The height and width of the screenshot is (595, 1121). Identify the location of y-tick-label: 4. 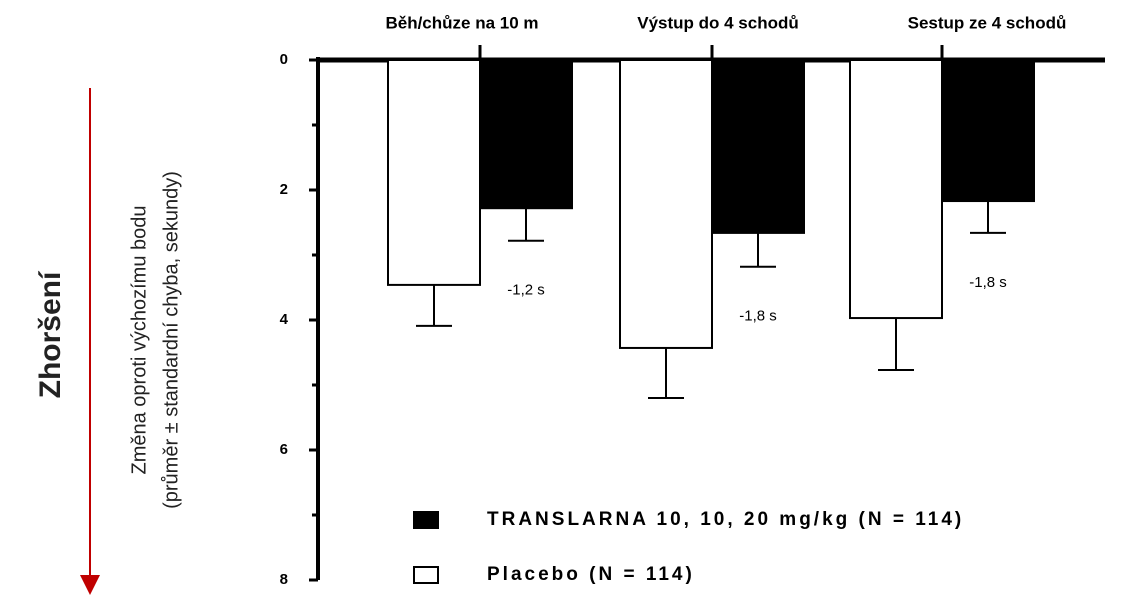
(284, 319).